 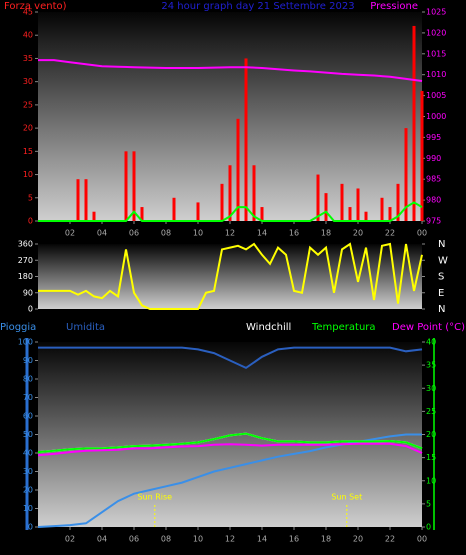 What do you see at coordinates (431, 411) in the screenshot?
I see `y2-tick-label: 25` at bounding box center [431, 411].